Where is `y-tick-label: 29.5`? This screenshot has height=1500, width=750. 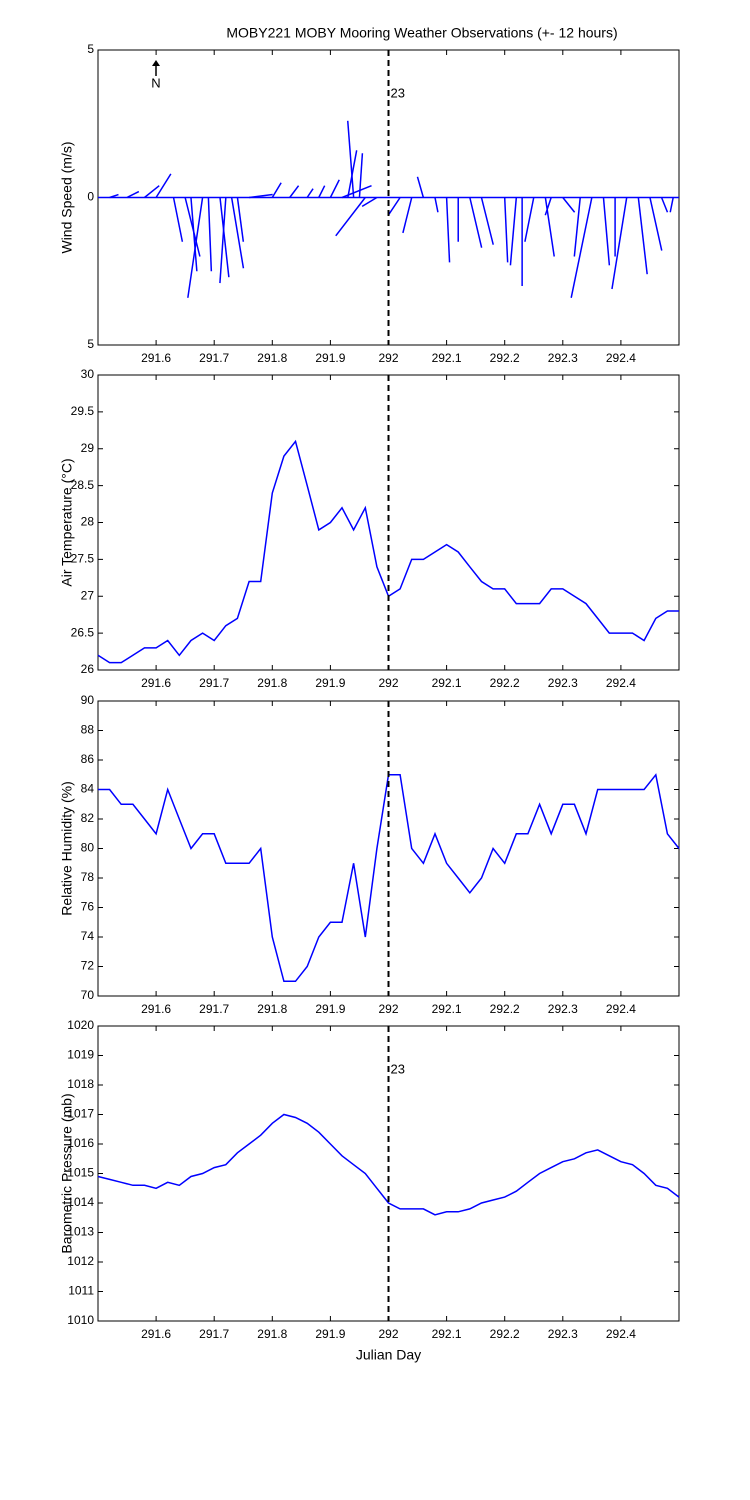
y-tick-label: 29.5 is located at coordinates (83, 411).